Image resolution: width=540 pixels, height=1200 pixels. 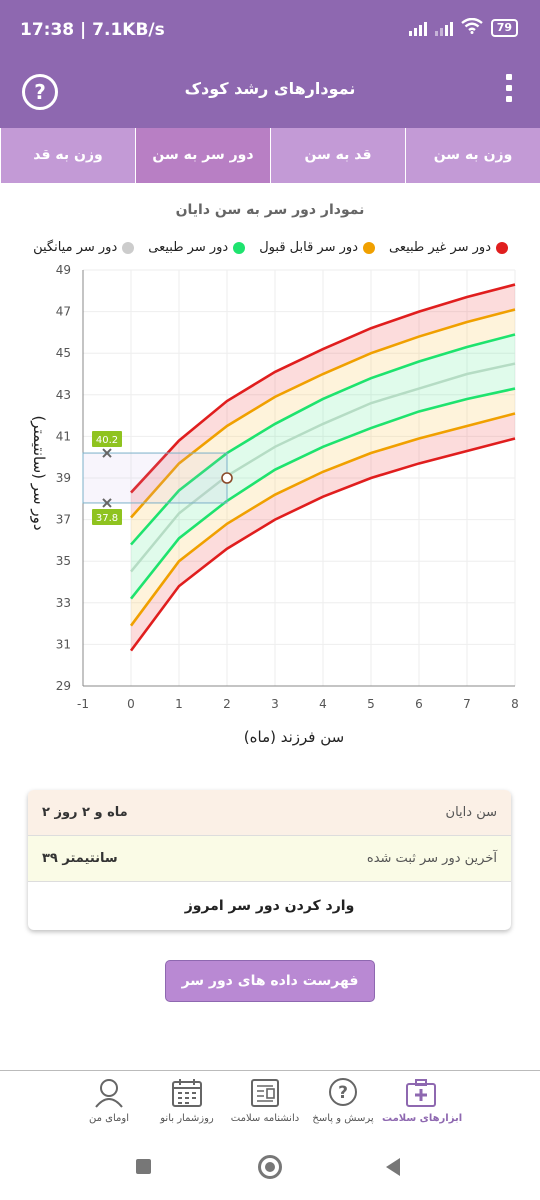 I want to click on x-tick-label: 3, so click(x=275, y=704).